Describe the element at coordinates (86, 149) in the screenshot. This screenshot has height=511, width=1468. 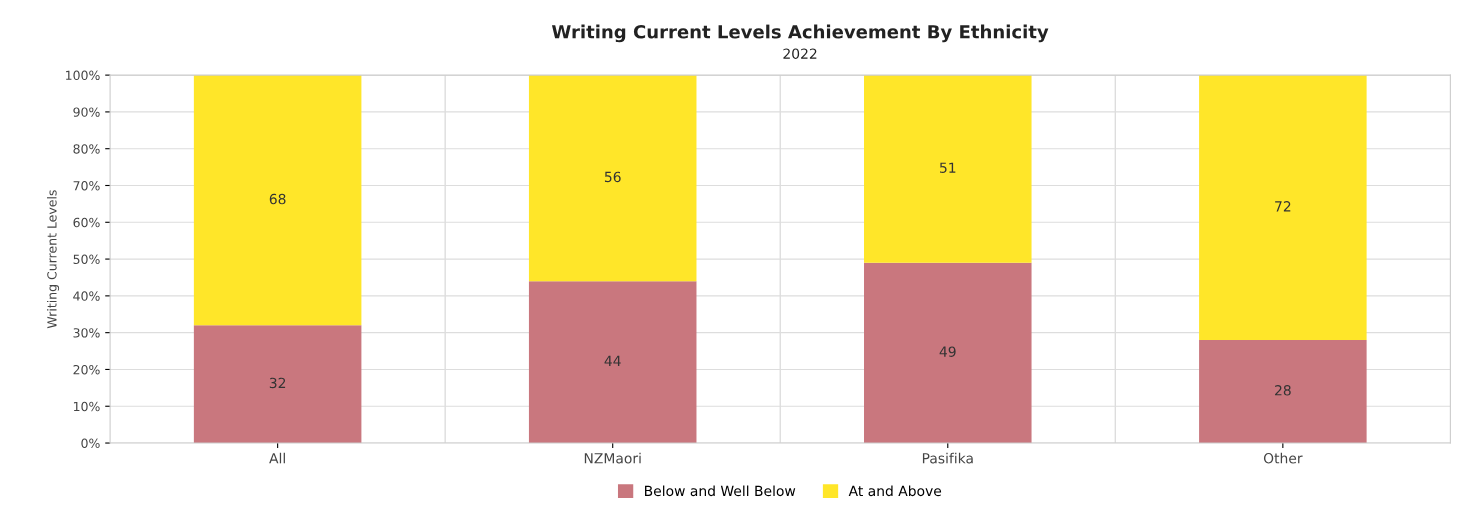
I see `y-tick-label: 80%` at that location.